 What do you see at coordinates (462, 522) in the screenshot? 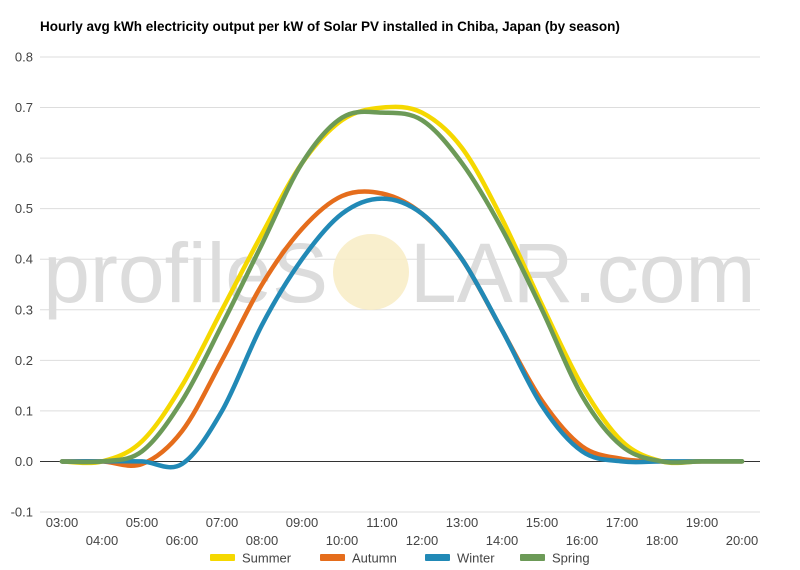
I see `x-tick-label: 13:00` at bounding box center [462, 522].